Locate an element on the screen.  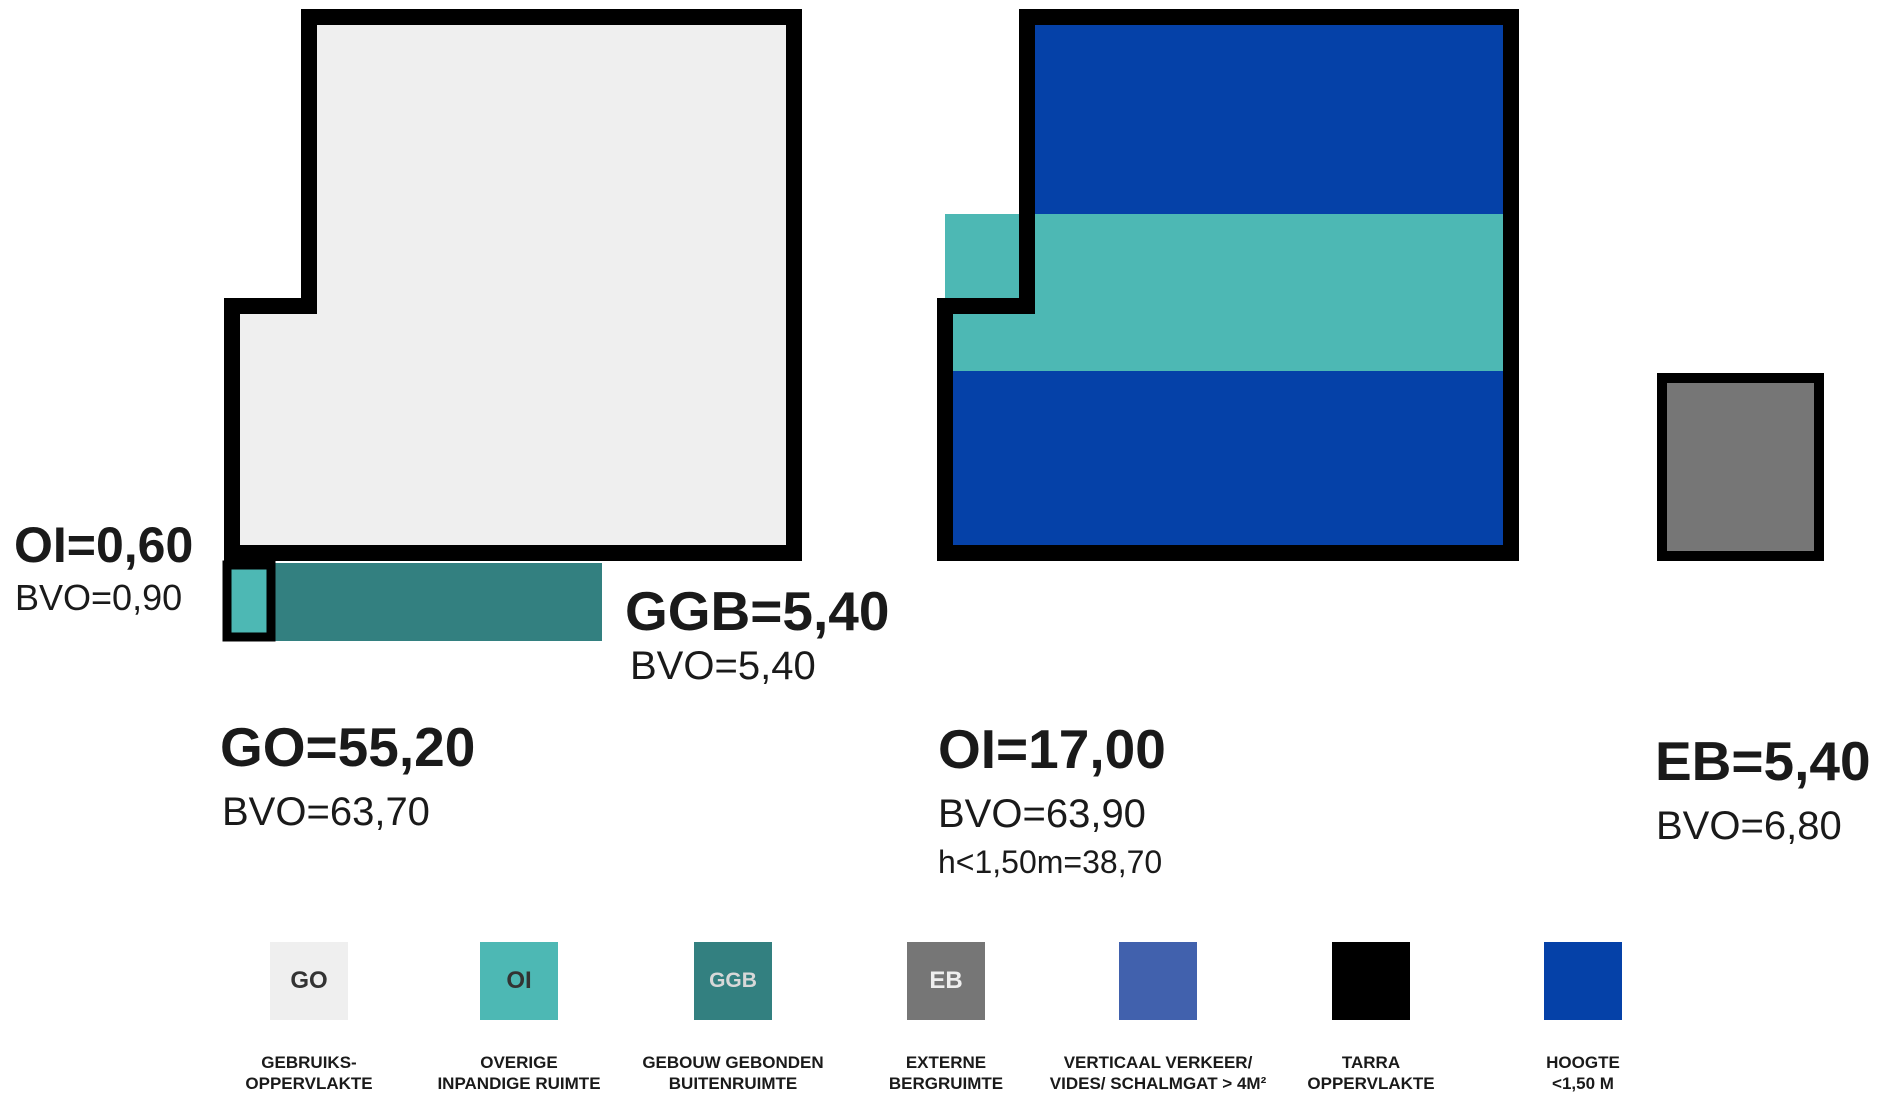
legend-swatch-verticaal-verkeer is located at coordinates (1158, 981).